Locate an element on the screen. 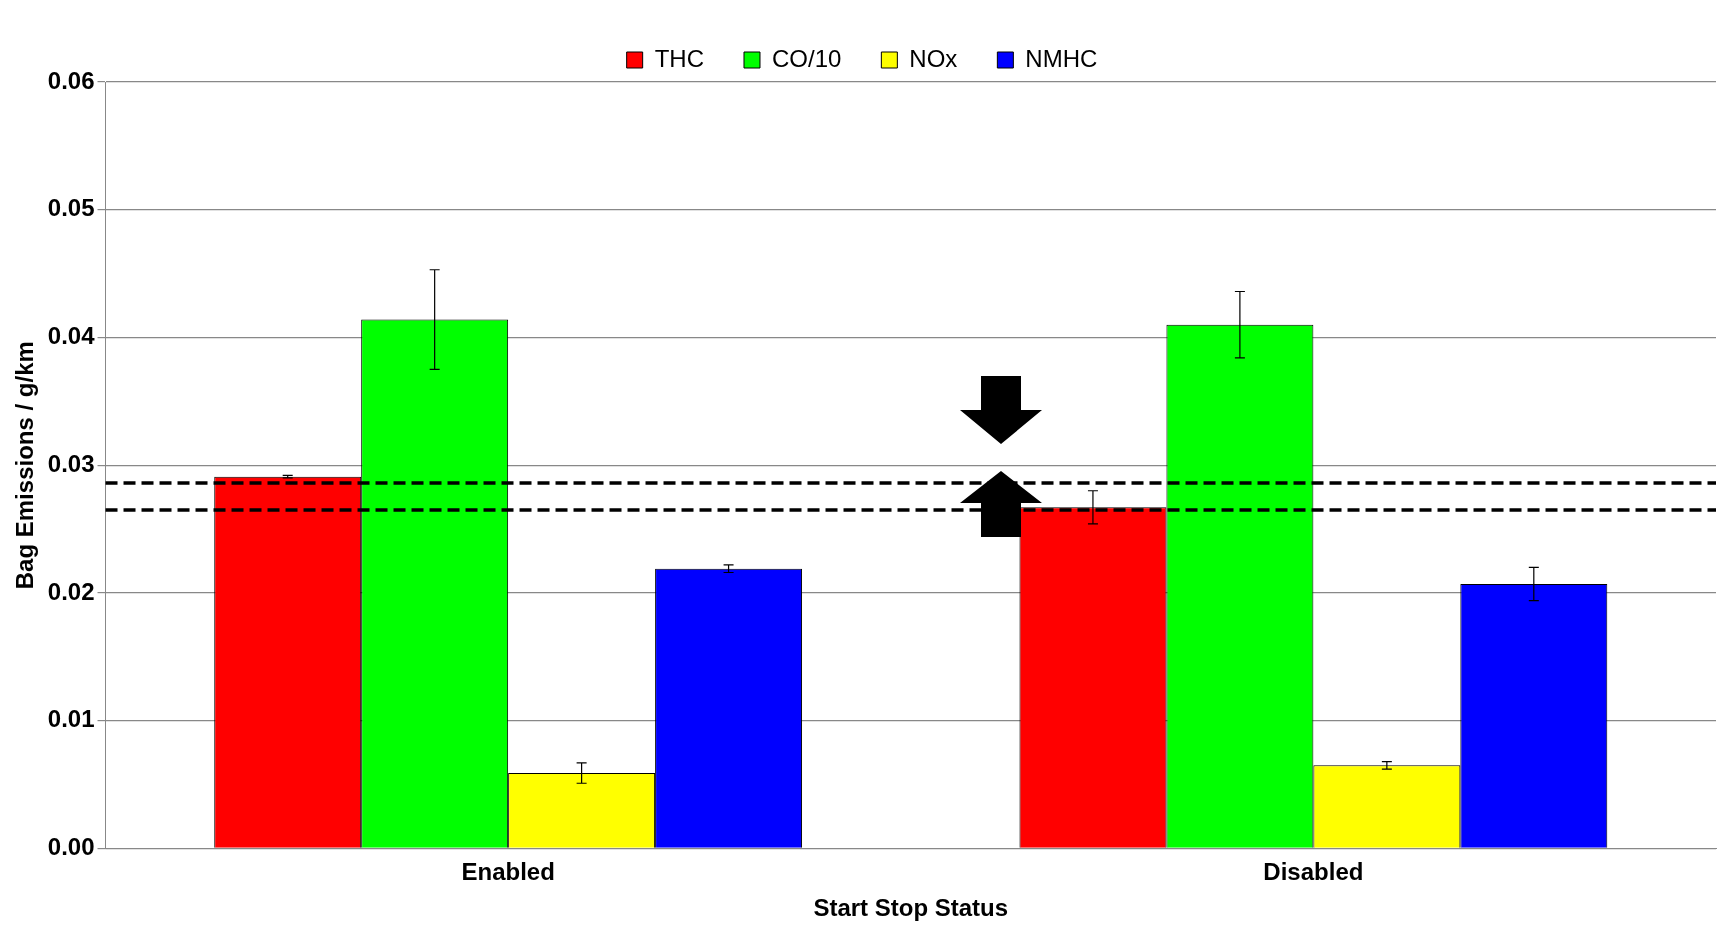 The height and width of the screenshot is (942, 1734). y-tick-label: 0.00 is located at coordinates (71, 847).